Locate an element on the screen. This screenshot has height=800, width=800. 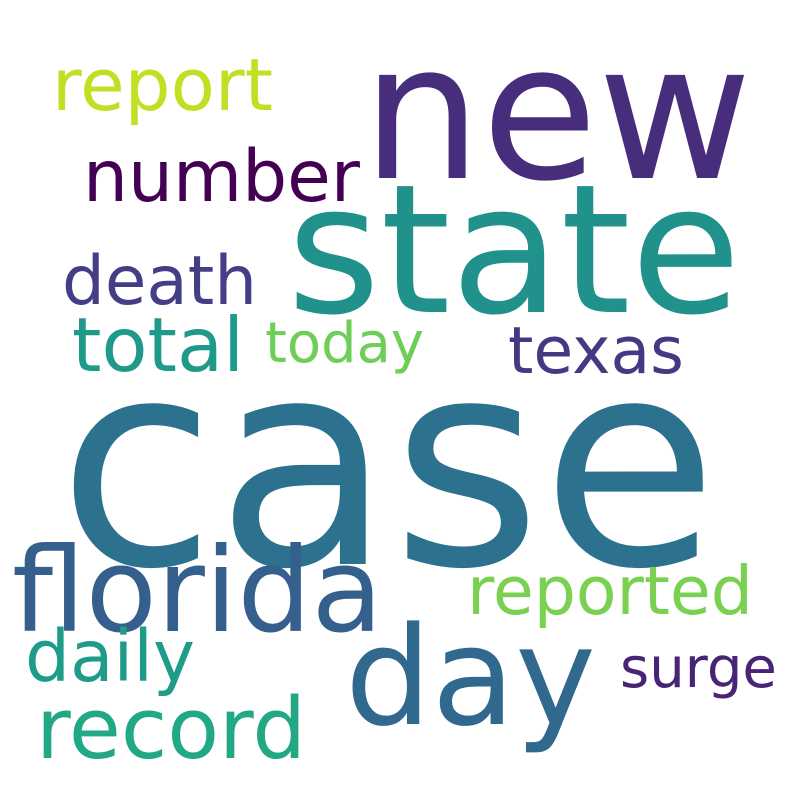
word-florida: florida is located at coordinates (197, 591).